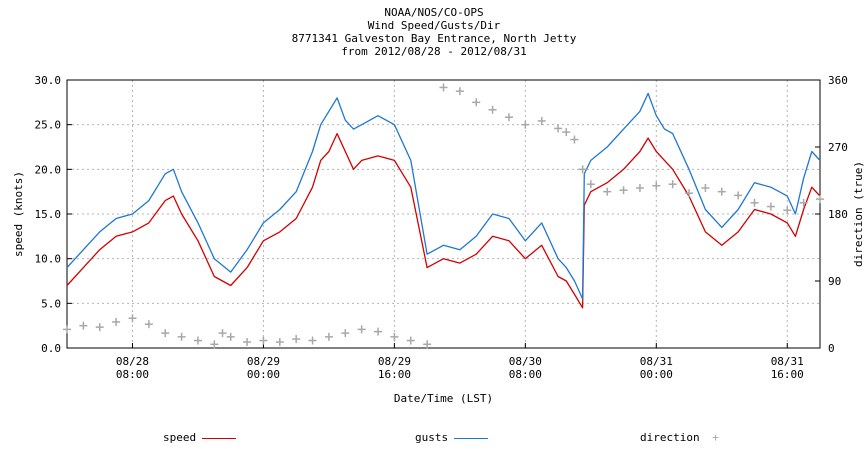  I want to click on legend-swatch-speed, so click(219, 438).